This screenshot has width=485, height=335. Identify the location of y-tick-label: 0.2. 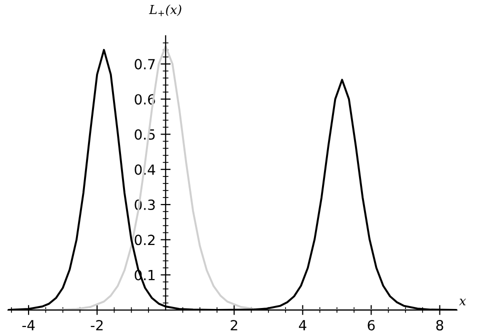
(144, 240).